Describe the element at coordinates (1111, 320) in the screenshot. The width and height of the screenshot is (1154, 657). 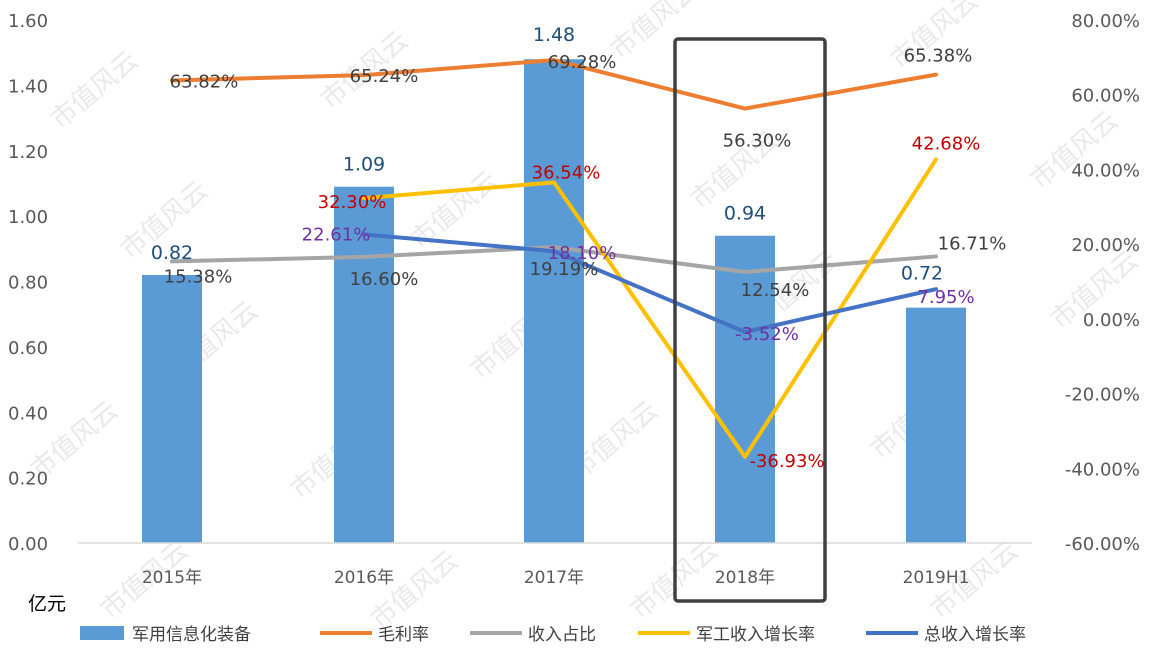
I see `right-axis-tick: 0.00%` at that location.